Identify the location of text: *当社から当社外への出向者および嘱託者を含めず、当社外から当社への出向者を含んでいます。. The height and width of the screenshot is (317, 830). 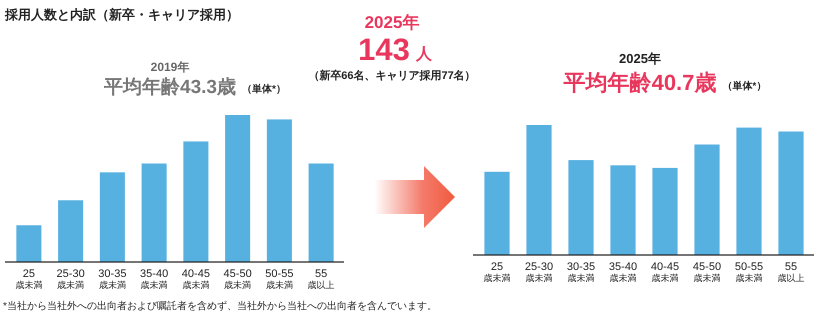
(220, 306).